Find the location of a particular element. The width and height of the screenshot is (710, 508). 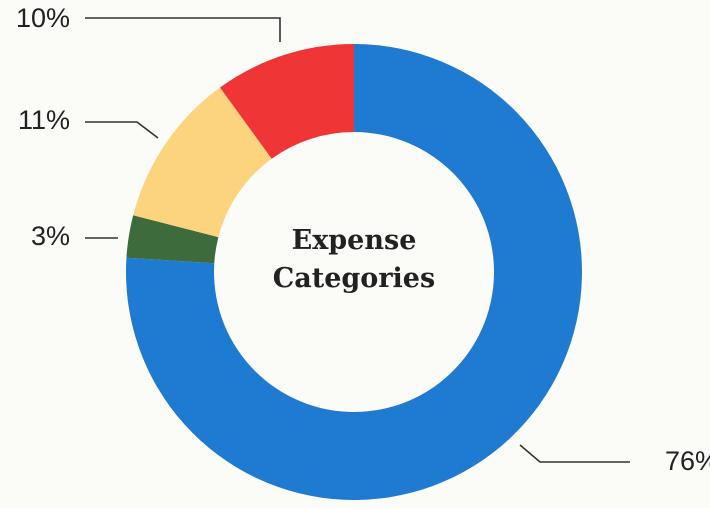

chart-title: Expense Categories is located at coordinates (354, 259).